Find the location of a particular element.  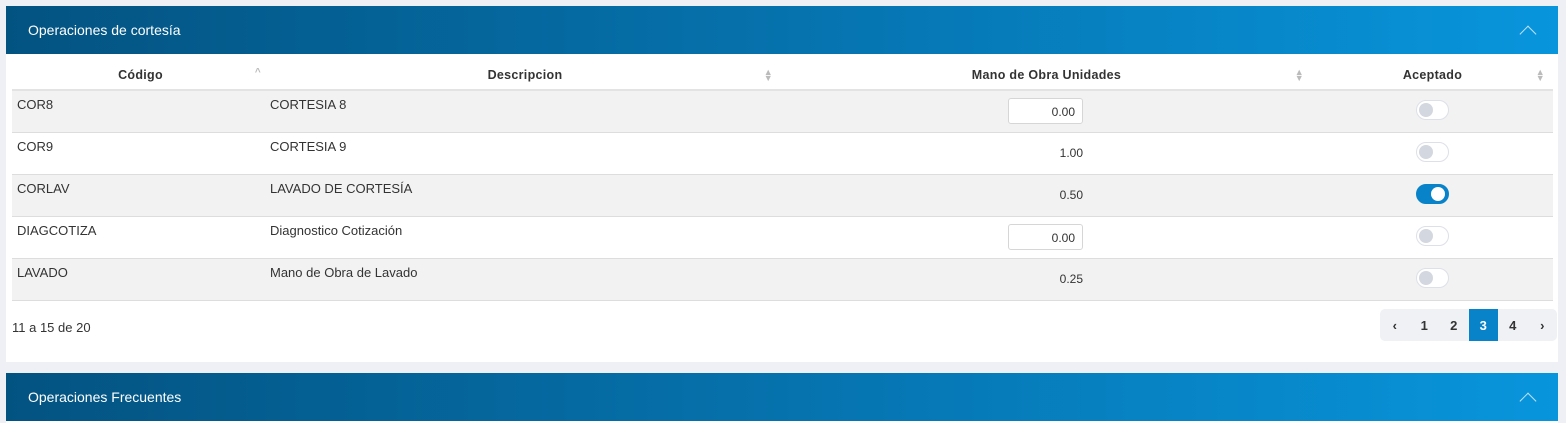

code-cell: DIAGCOTIZA is located at coordinates (140, 237).